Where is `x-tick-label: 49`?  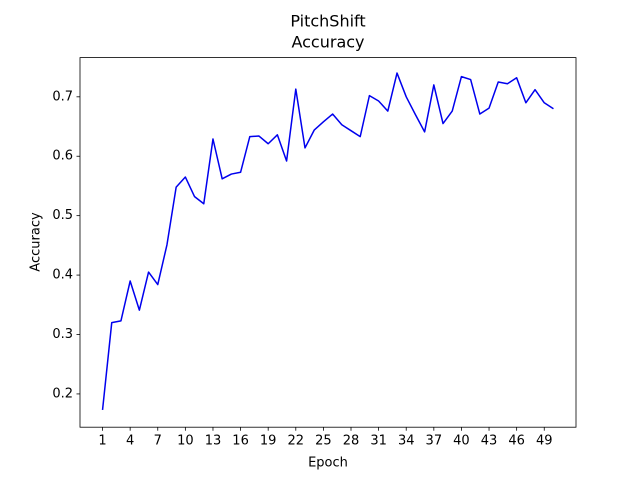
x-tick-label: 49 is located at coordinates (544, 441).